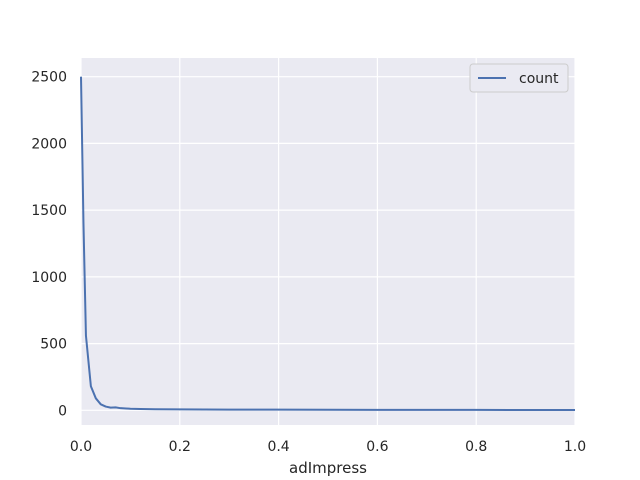 The image size is (640, 480). What do you see at coordinates (476, 447) in the screenshot?
I see `x-tick-label: 0.8` at bounding box center [476, 447].